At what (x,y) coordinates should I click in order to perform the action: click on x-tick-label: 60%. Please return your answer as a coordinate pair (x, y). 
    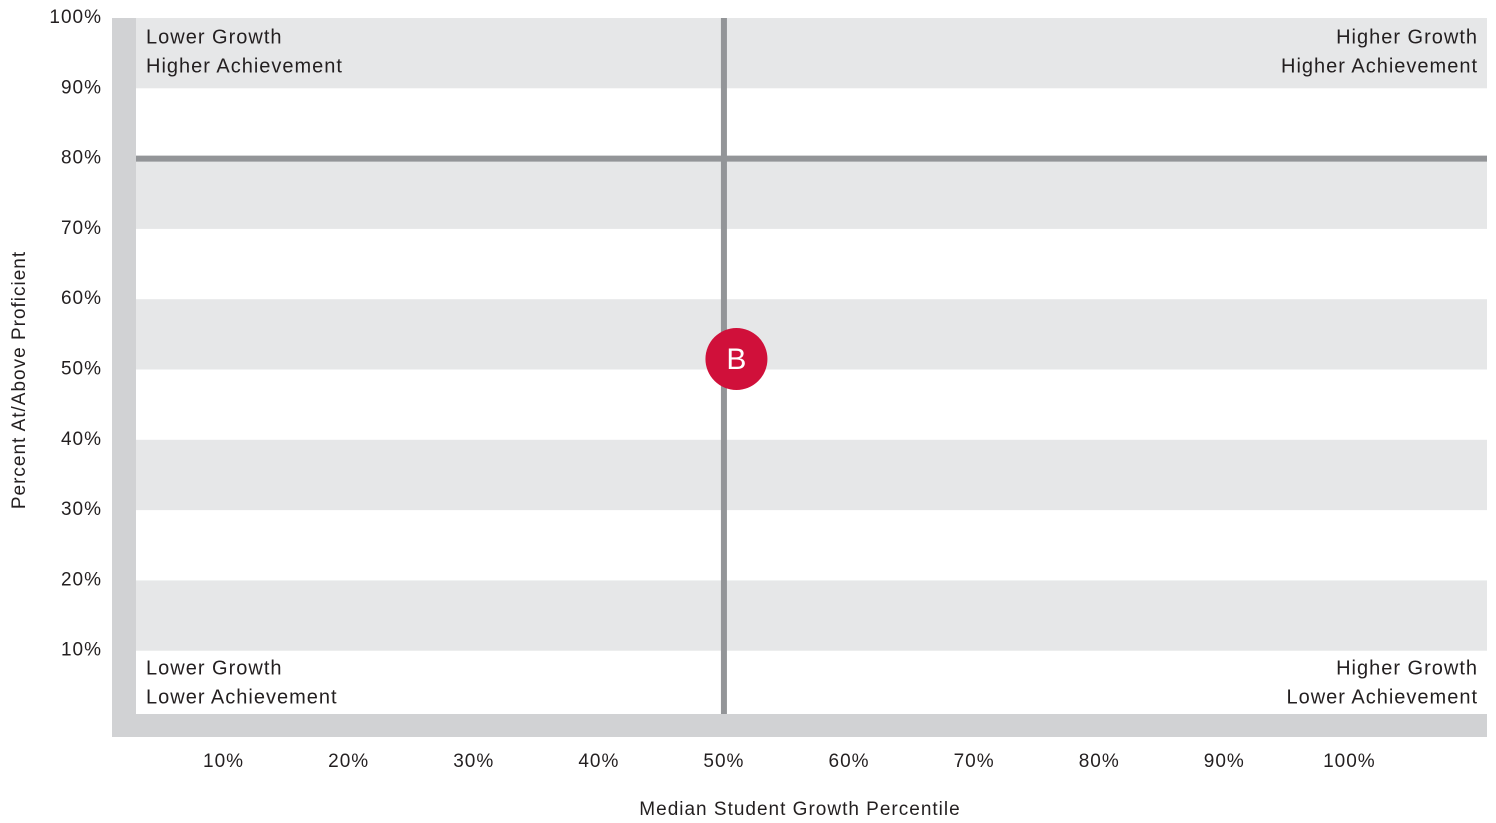
    Looking at the image, I should click on (849, 761).